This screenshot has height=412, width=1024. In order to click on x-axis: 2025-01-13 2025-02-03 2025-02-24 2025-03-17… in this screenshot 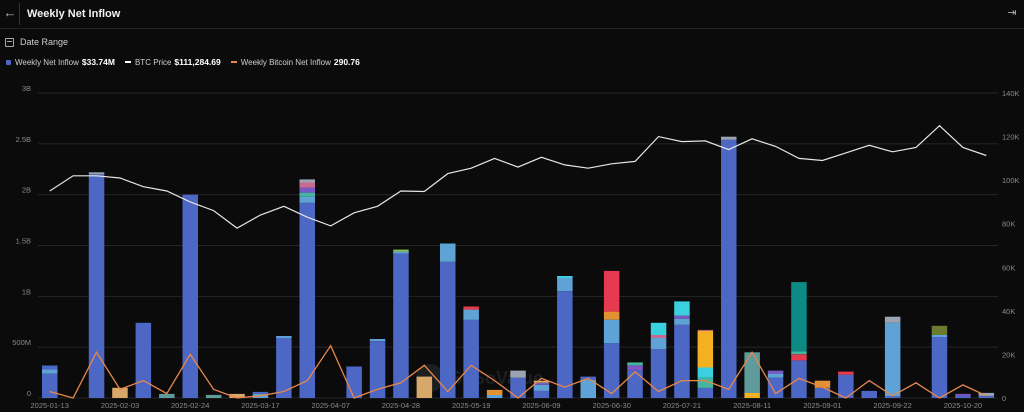, I will do `click(507, 405)`.